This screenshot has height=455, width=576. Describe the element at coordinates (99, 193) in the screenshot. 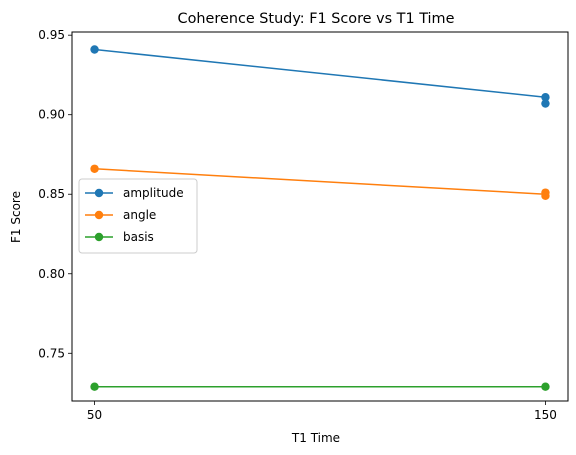

I see `legend-marker-amplitude` at that location.